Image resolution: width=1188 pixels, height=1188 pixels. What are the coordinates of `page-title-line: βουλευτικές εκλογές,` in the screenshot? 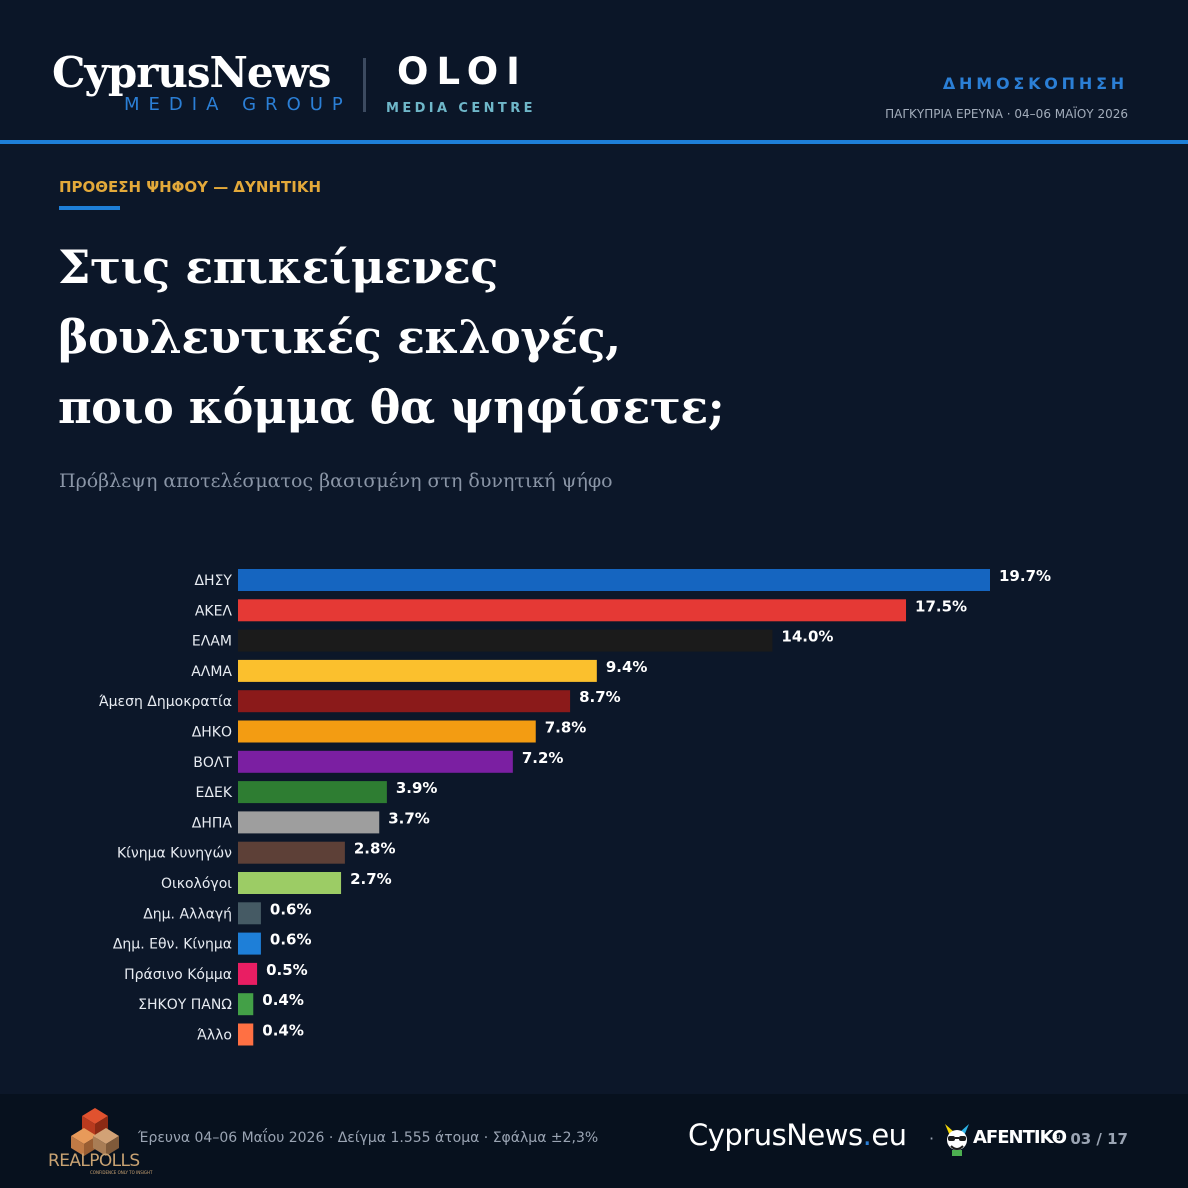 It's located at (339, 337).